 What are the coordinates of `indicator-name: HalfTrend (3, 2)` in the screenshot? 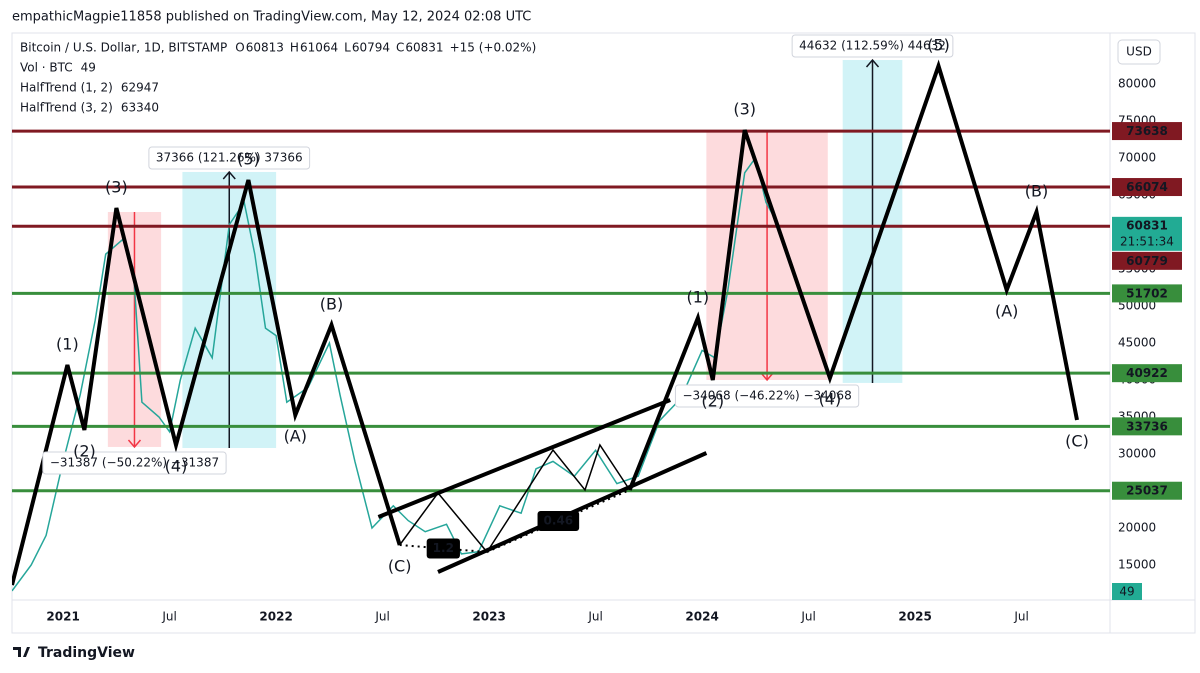 It's located at (66, 108).